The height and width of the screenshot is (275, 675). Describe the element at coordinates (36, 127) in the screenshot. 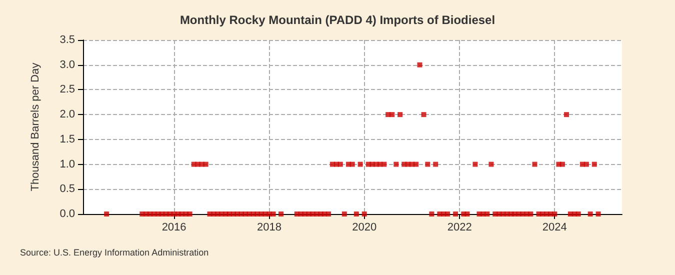

I see `y-axis-title: Thousand Barrels per Day` at that location.